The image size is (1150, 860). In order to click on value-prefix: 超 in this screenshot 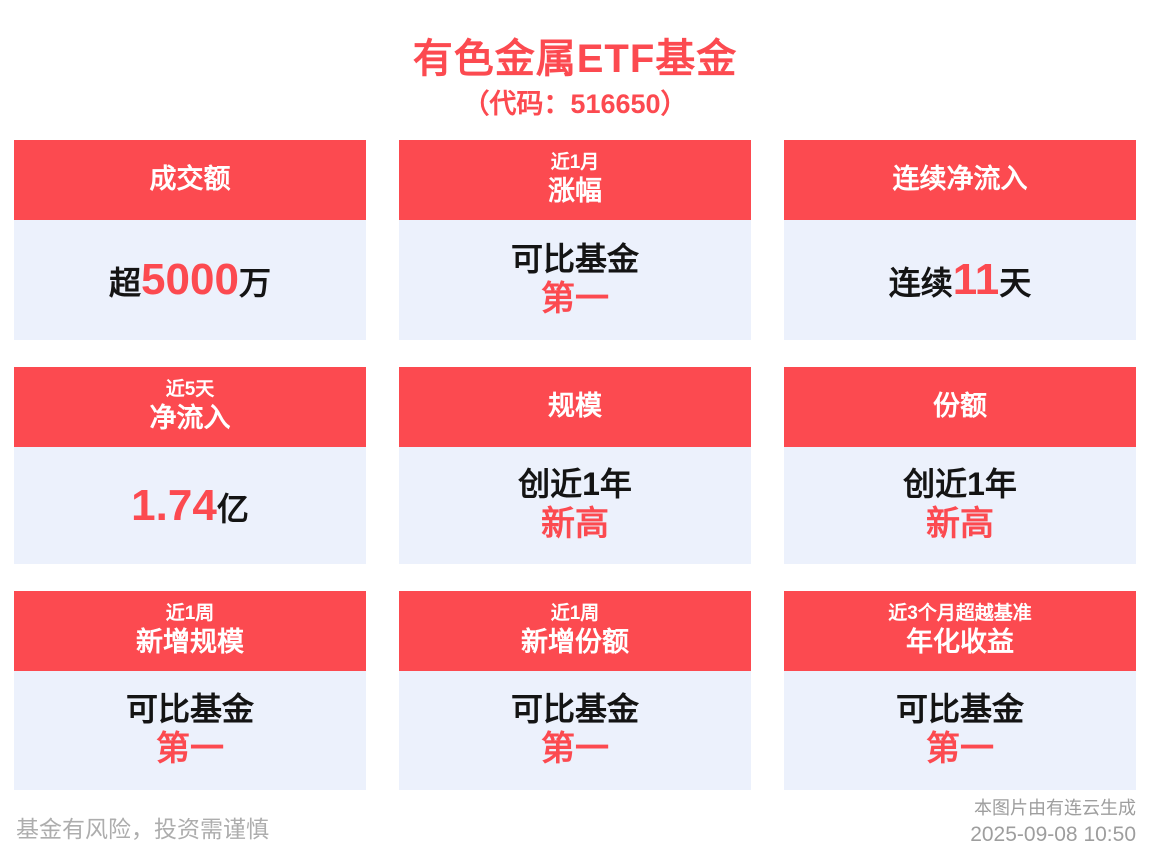, I will do `click(125, 283)`.